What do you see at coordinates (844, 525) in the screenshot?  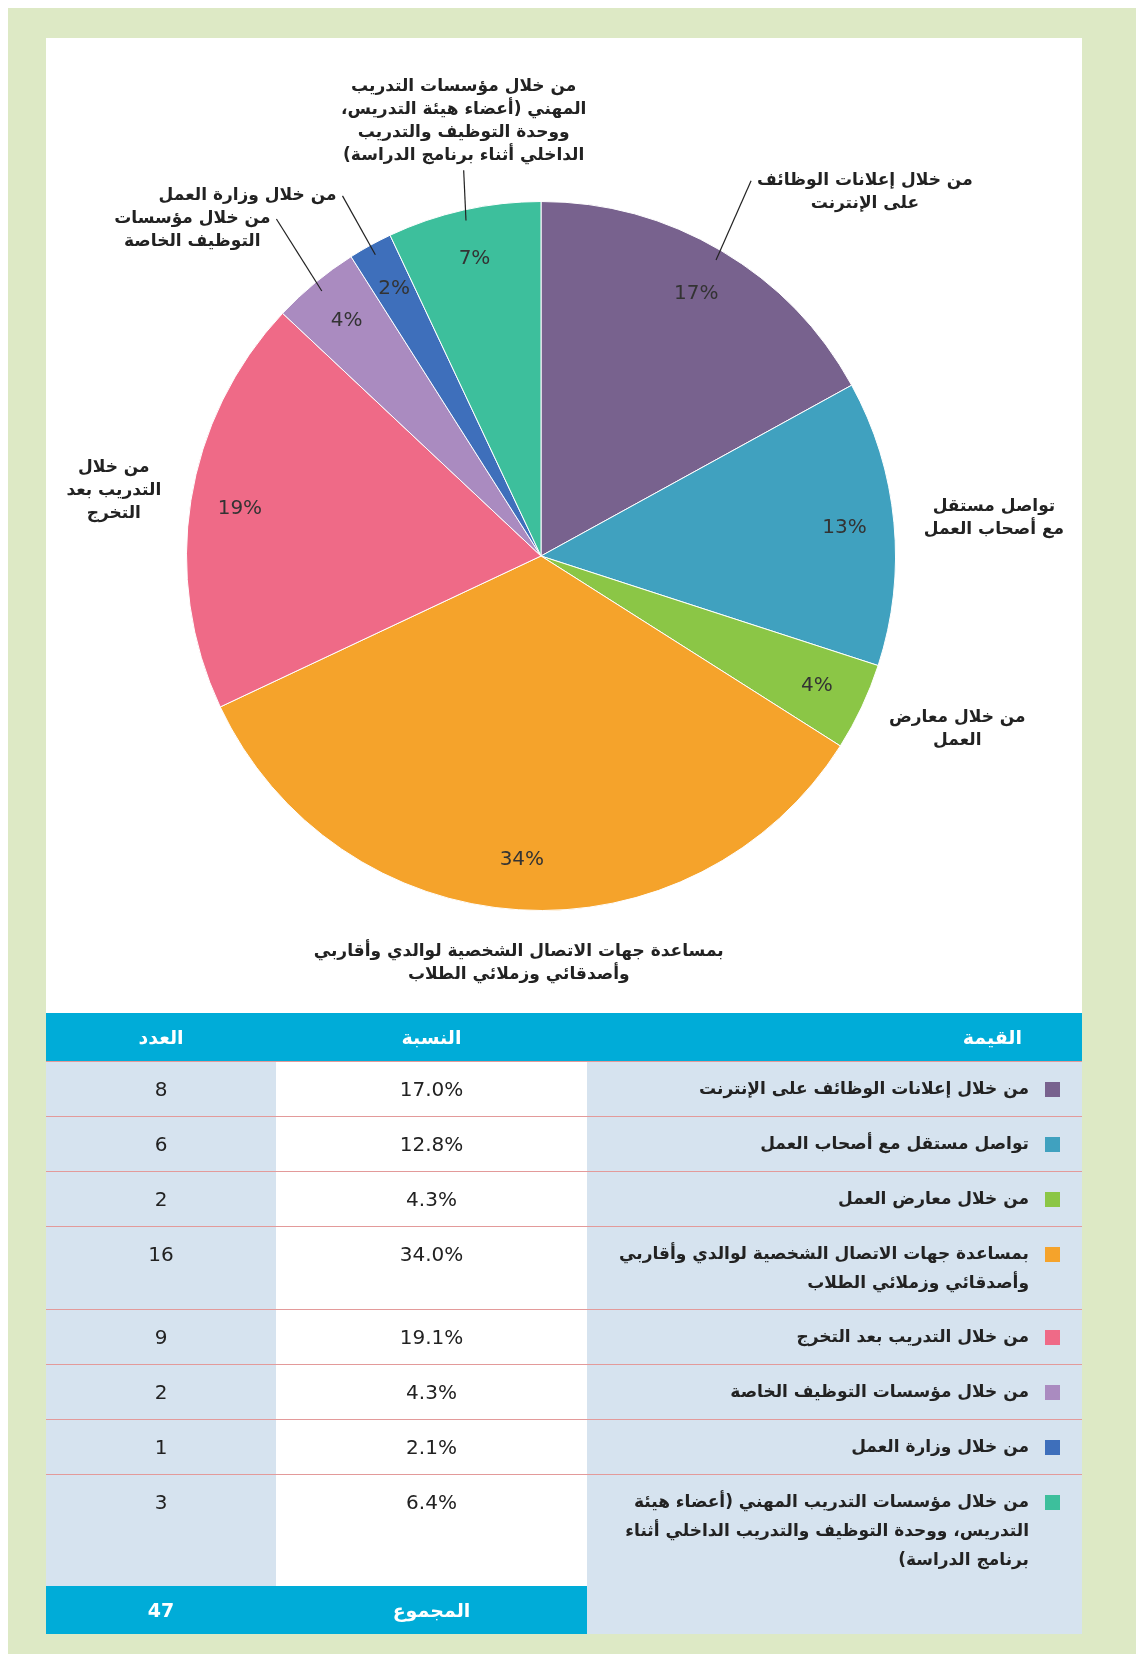 I see `data-label: 13%` at bounding box center [844, 525].